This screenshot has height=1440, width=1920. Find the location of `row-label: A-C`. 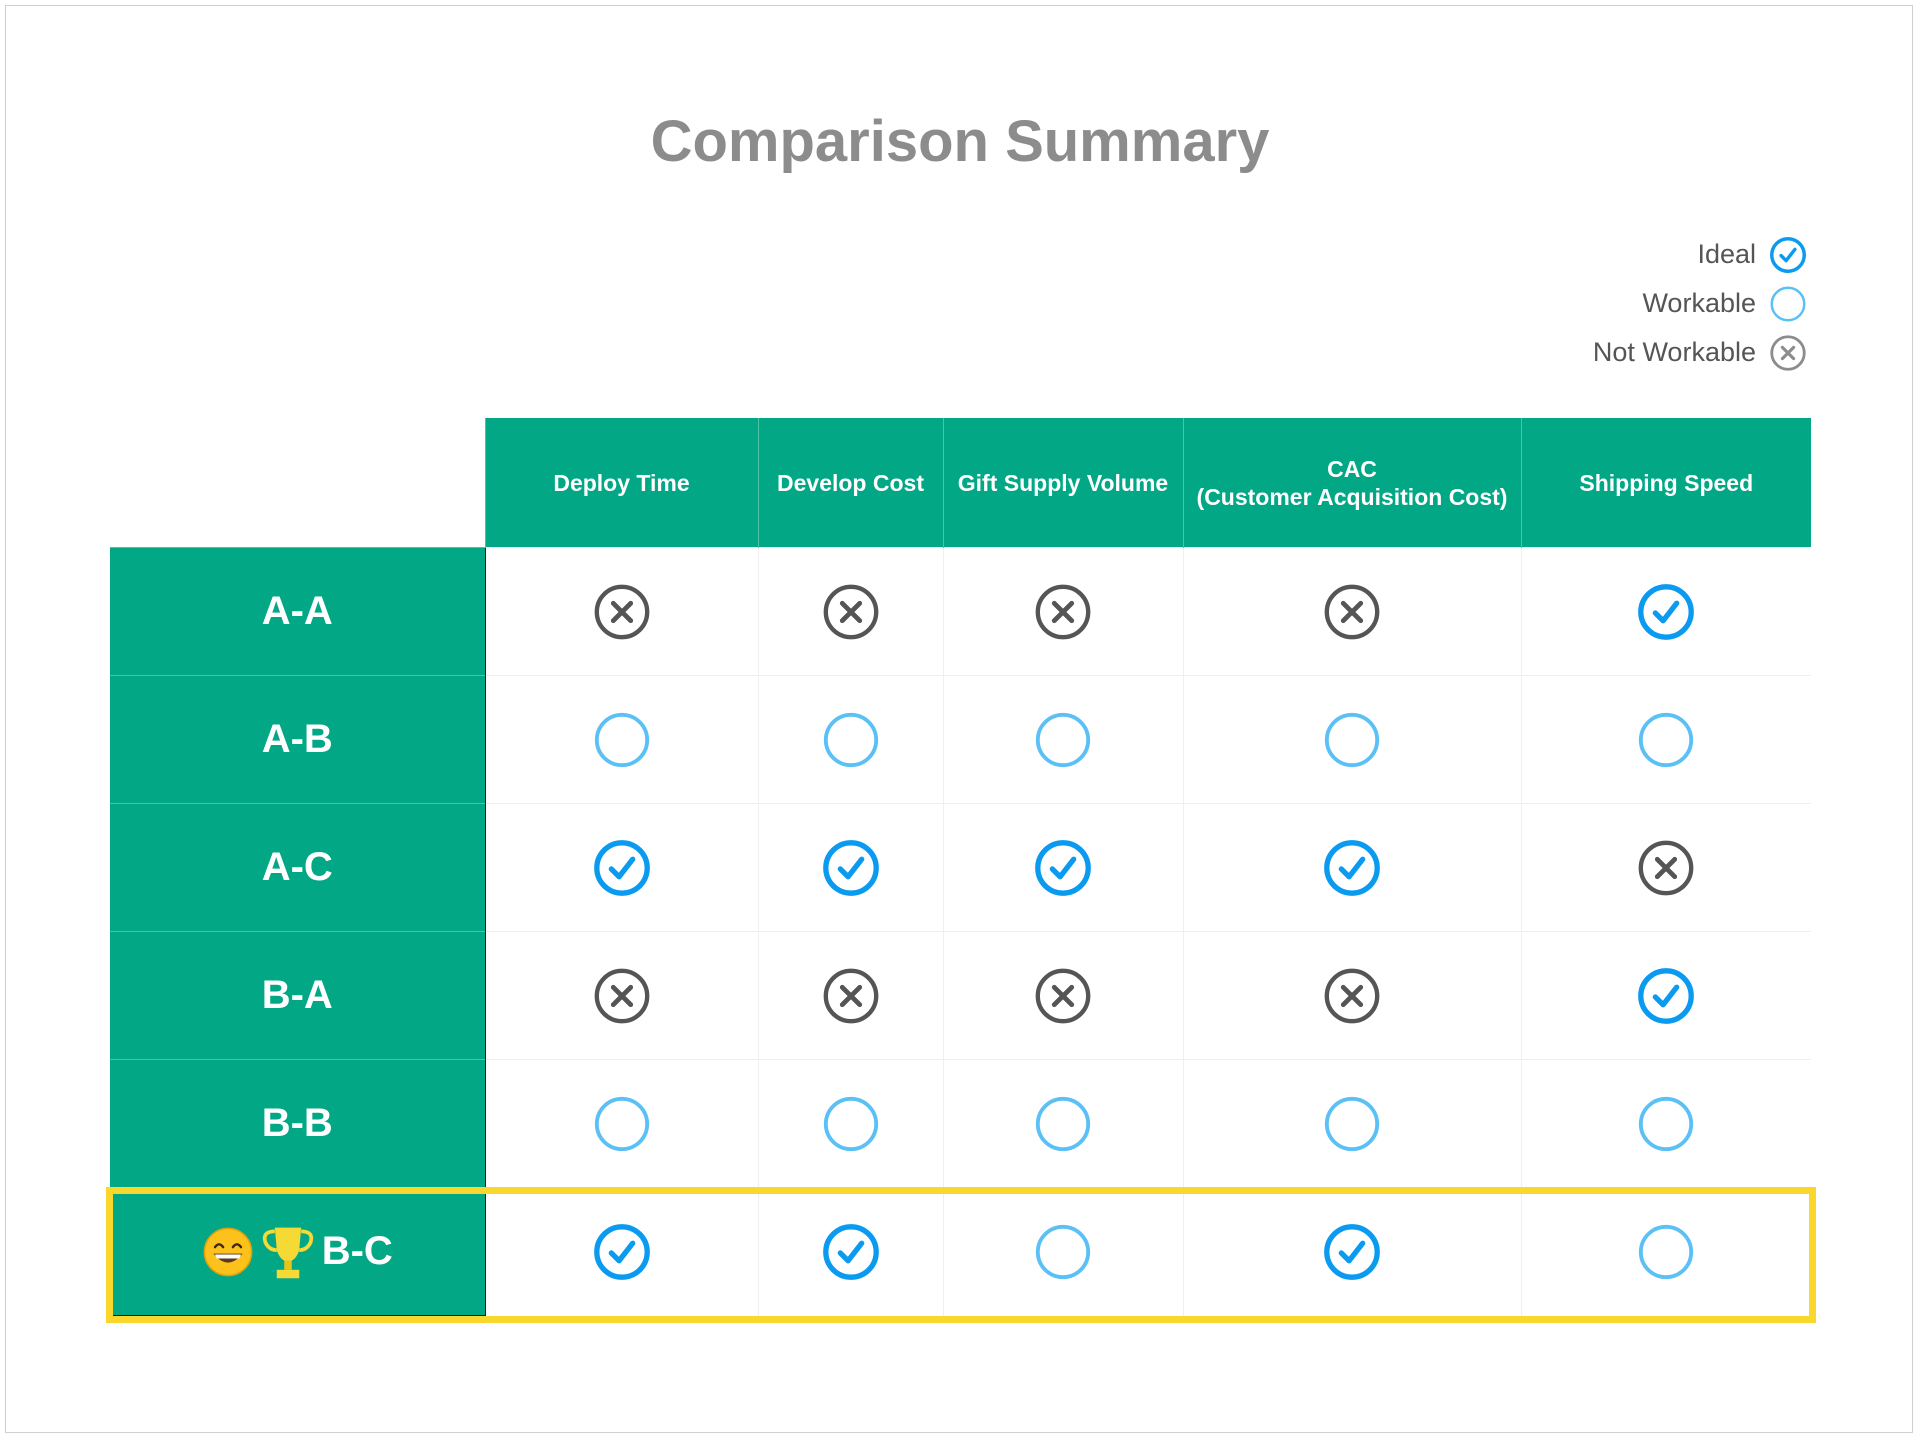

row-label: A-C is located at coordinates (297, 867).